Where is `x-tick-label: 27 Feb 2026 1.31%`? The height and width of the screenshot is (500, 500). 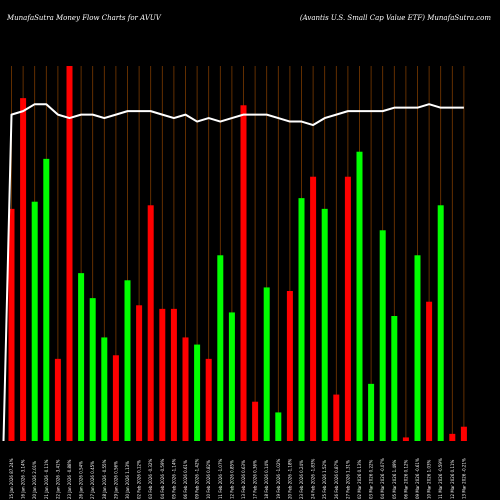 x-tick-label: 27 Feb 2026 1.31% is located at coordinates (347, 479).